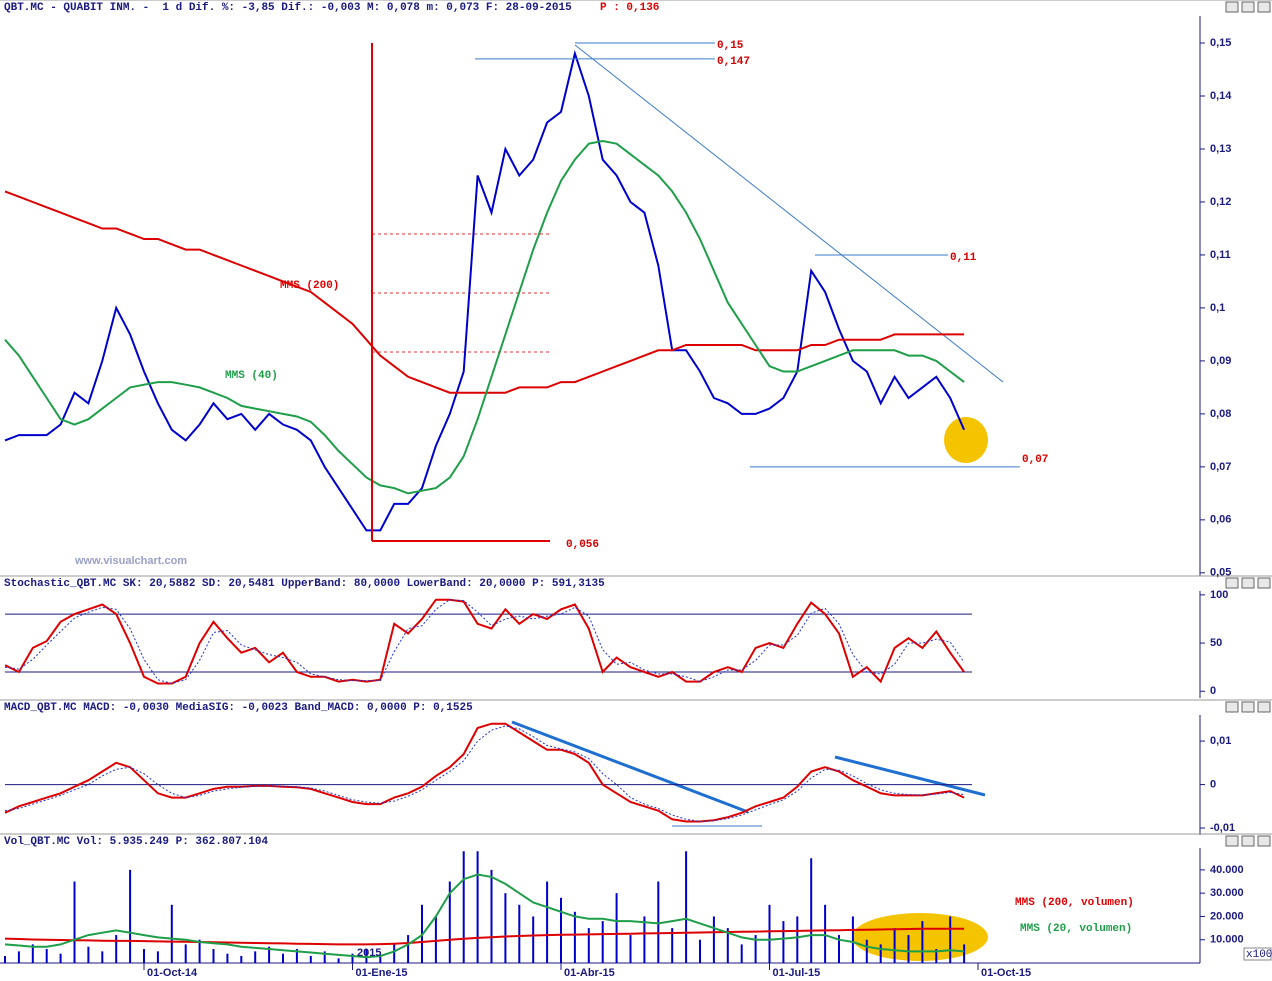  I want to click on highlight-ellipse, so click(920, 937).